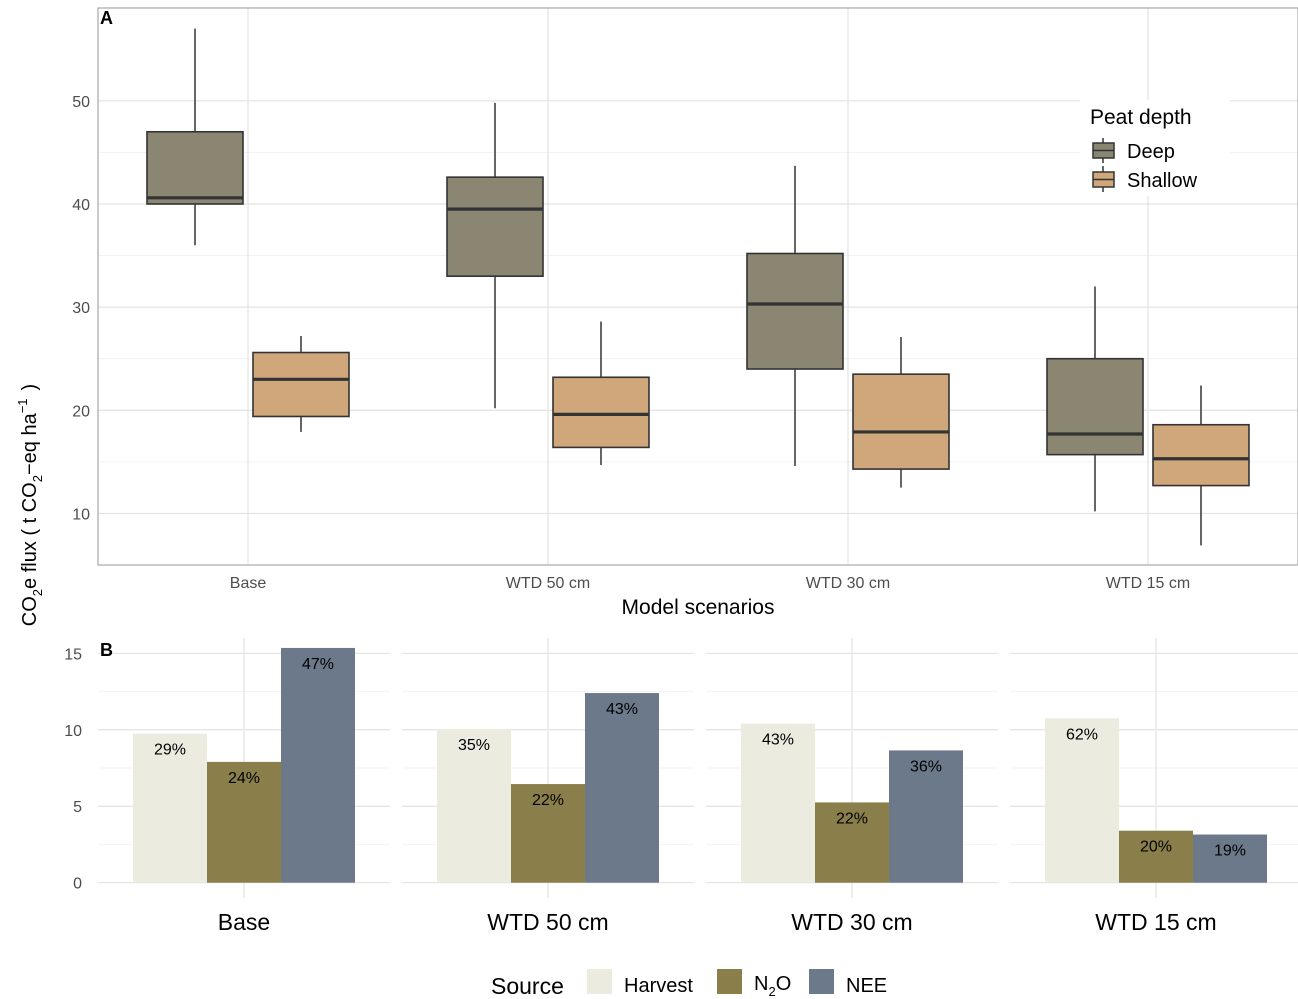 The image size is (1298, 999). What do you see at coordinates (1201, 455) in the screenshot?
I see `box-shallow-wtd-15-cm` at bounding box center [1201, 455].